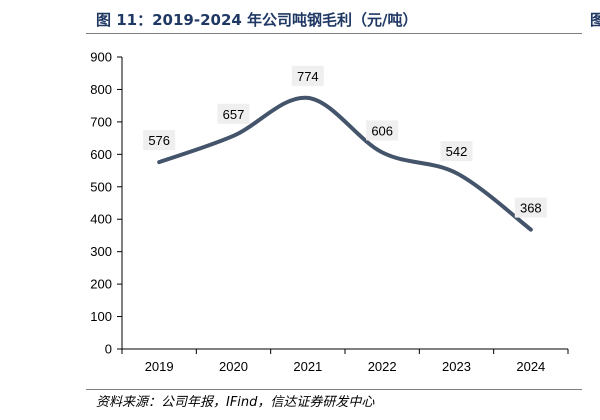  What do you see at coordinates (257, 20) in the screenshot?
I see `chart-title: 图 11：2019-2024 年公司吨钢毛利（元/吨）` at bounding box center [257, 20].